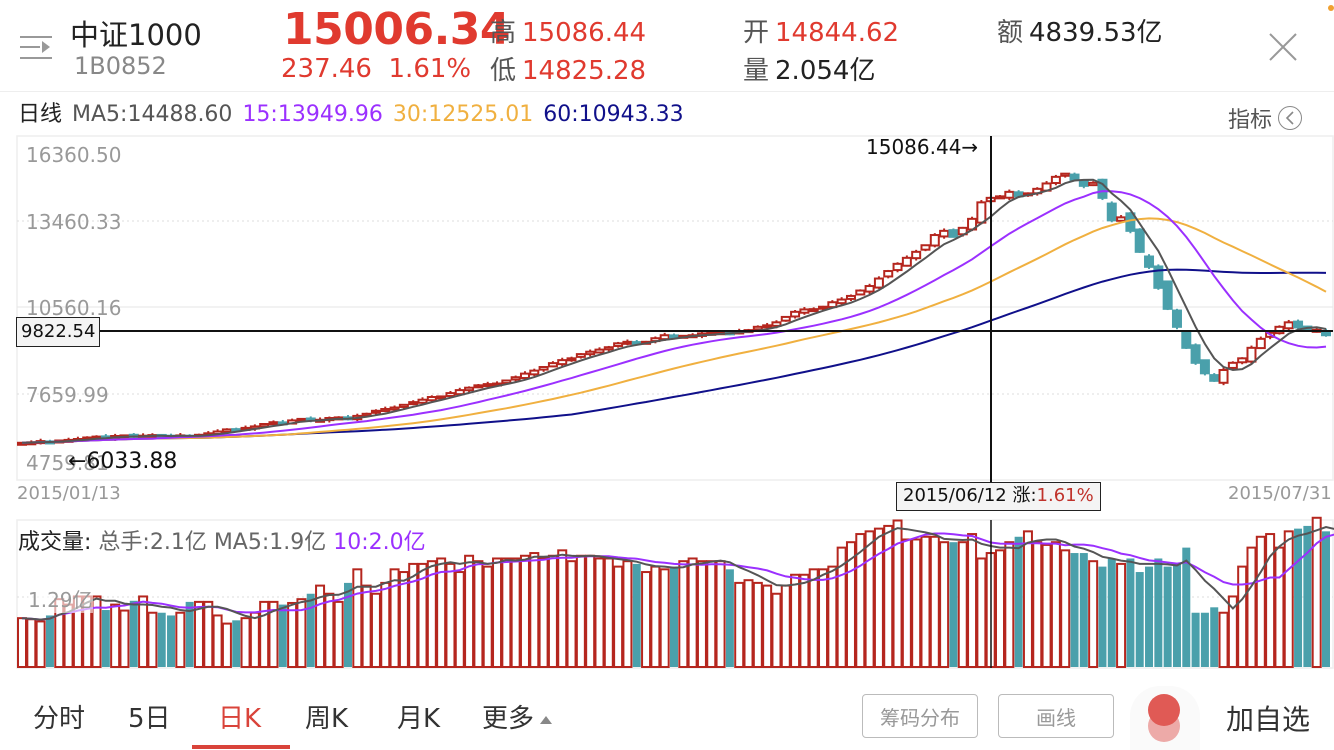 This screenshot has width=1334, height=750. I want to click on index-name: 中证1000, so click(136, 35).